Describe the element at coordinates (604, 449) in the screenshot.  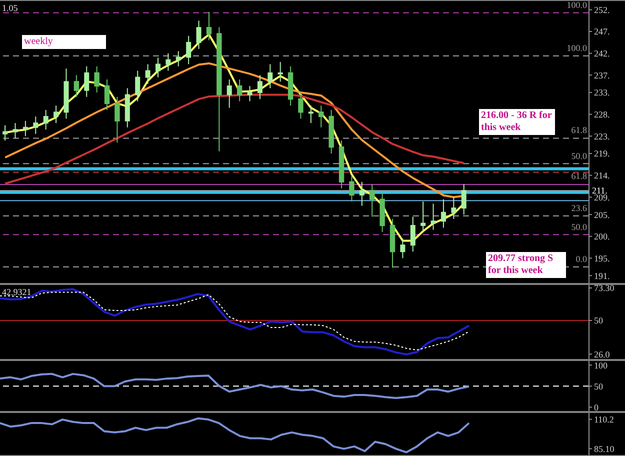
I see `y-tick-label: 85.10` at that location.